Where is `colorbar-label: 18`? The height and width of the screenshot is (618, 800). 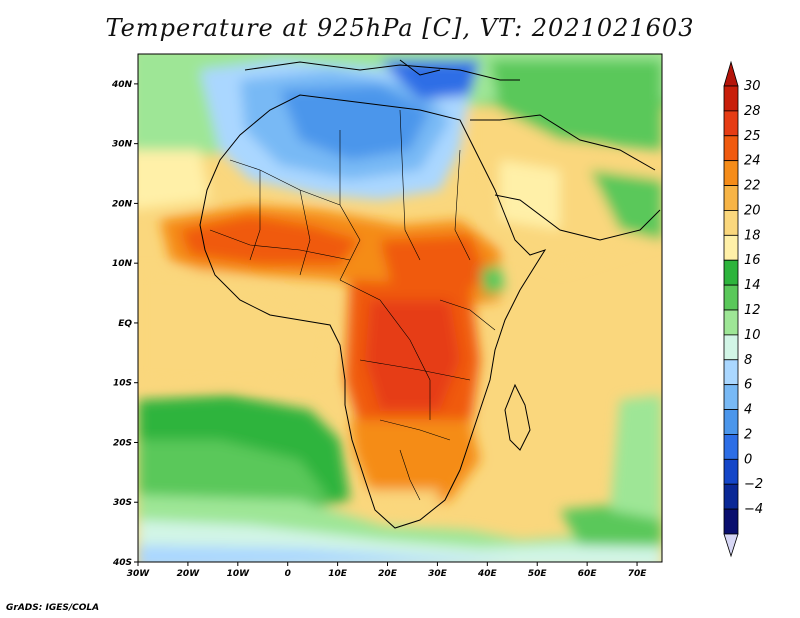
colorbar-label: 18 is located at coordinates (752, 235).